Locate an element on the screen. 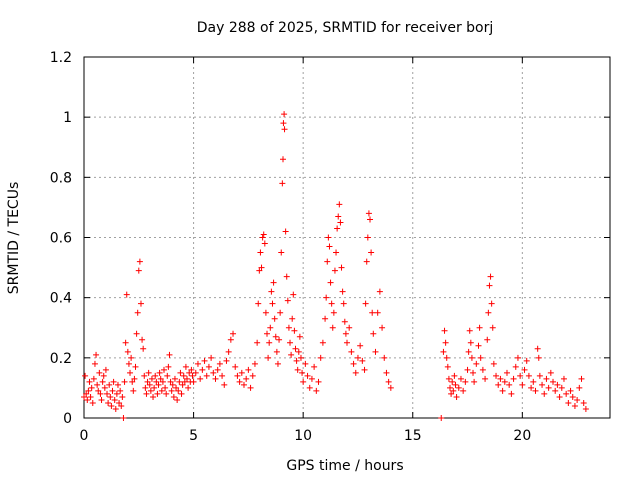  y-tick-label: 1.2 is located at coordinates (61, 58).